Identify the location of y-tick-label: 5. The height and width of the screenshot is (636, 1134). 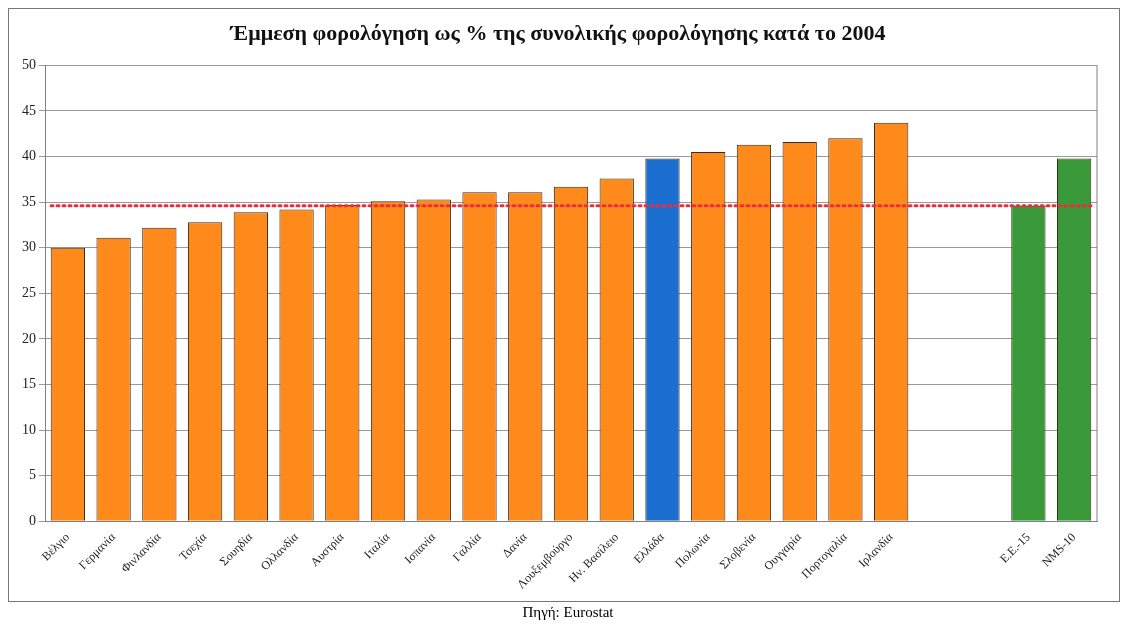
(32, 475).